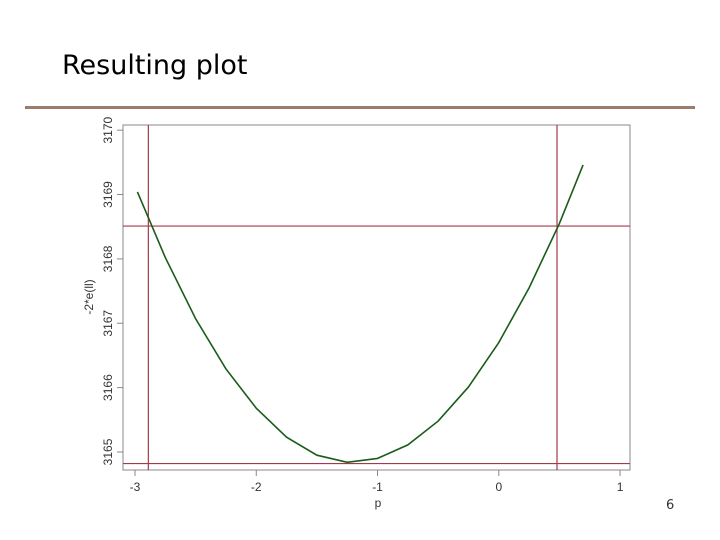 Image resolution: width=720 pixels, height=540 pixels. What do you see at coordinates (256, 487) in the screenshot?
I see `x-tick-label: -2` at bounding box center [256, 487].